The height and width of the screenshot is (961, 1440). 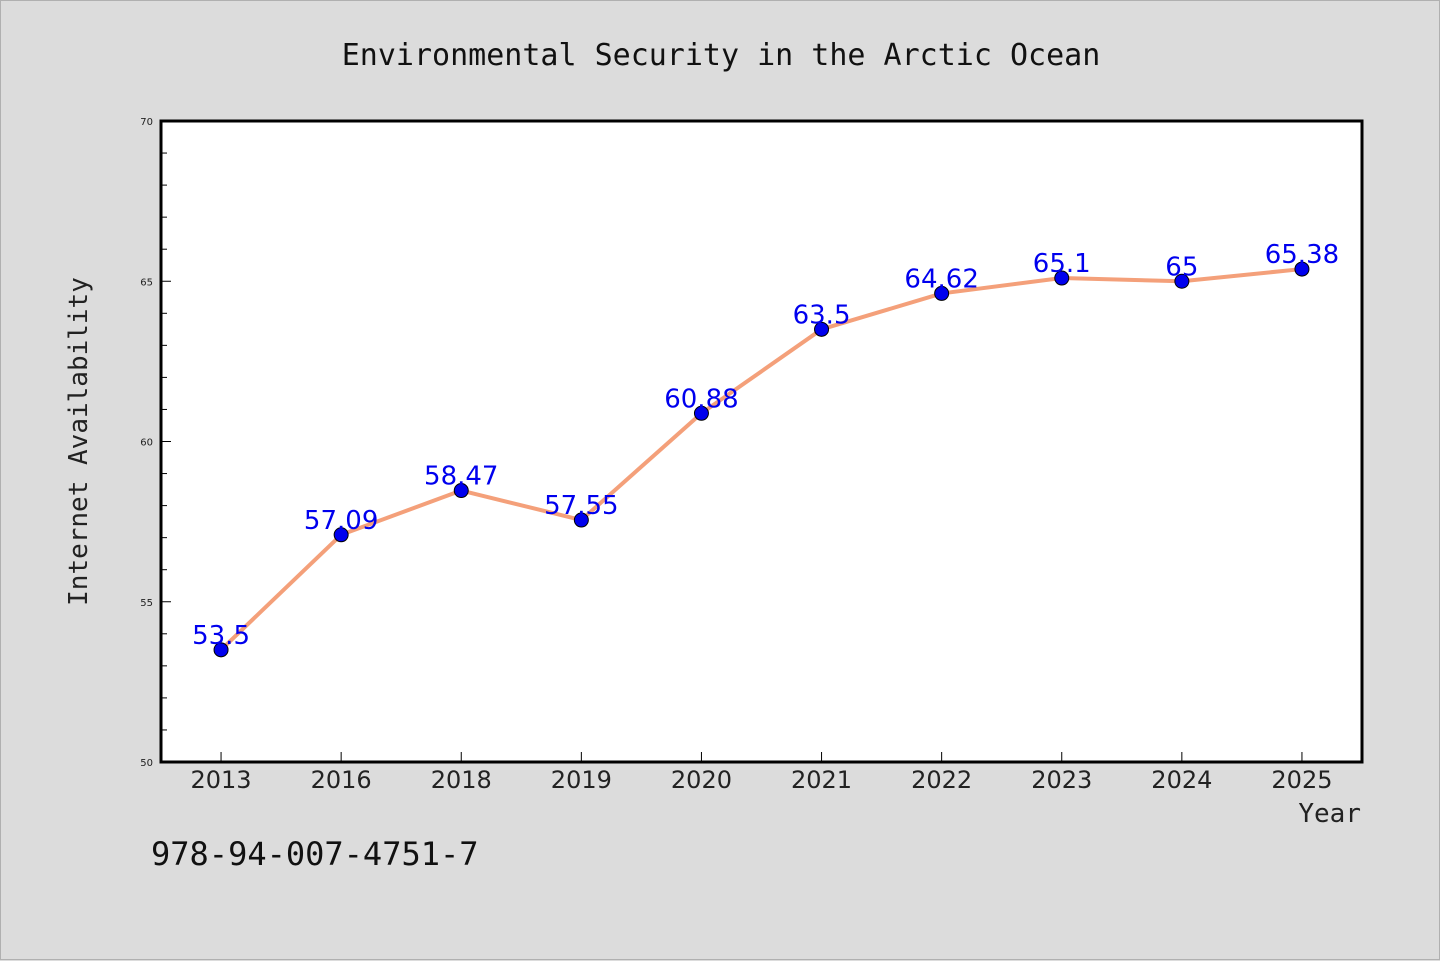 I want to click on data-label: 58.47, so click(x=461, y=477).